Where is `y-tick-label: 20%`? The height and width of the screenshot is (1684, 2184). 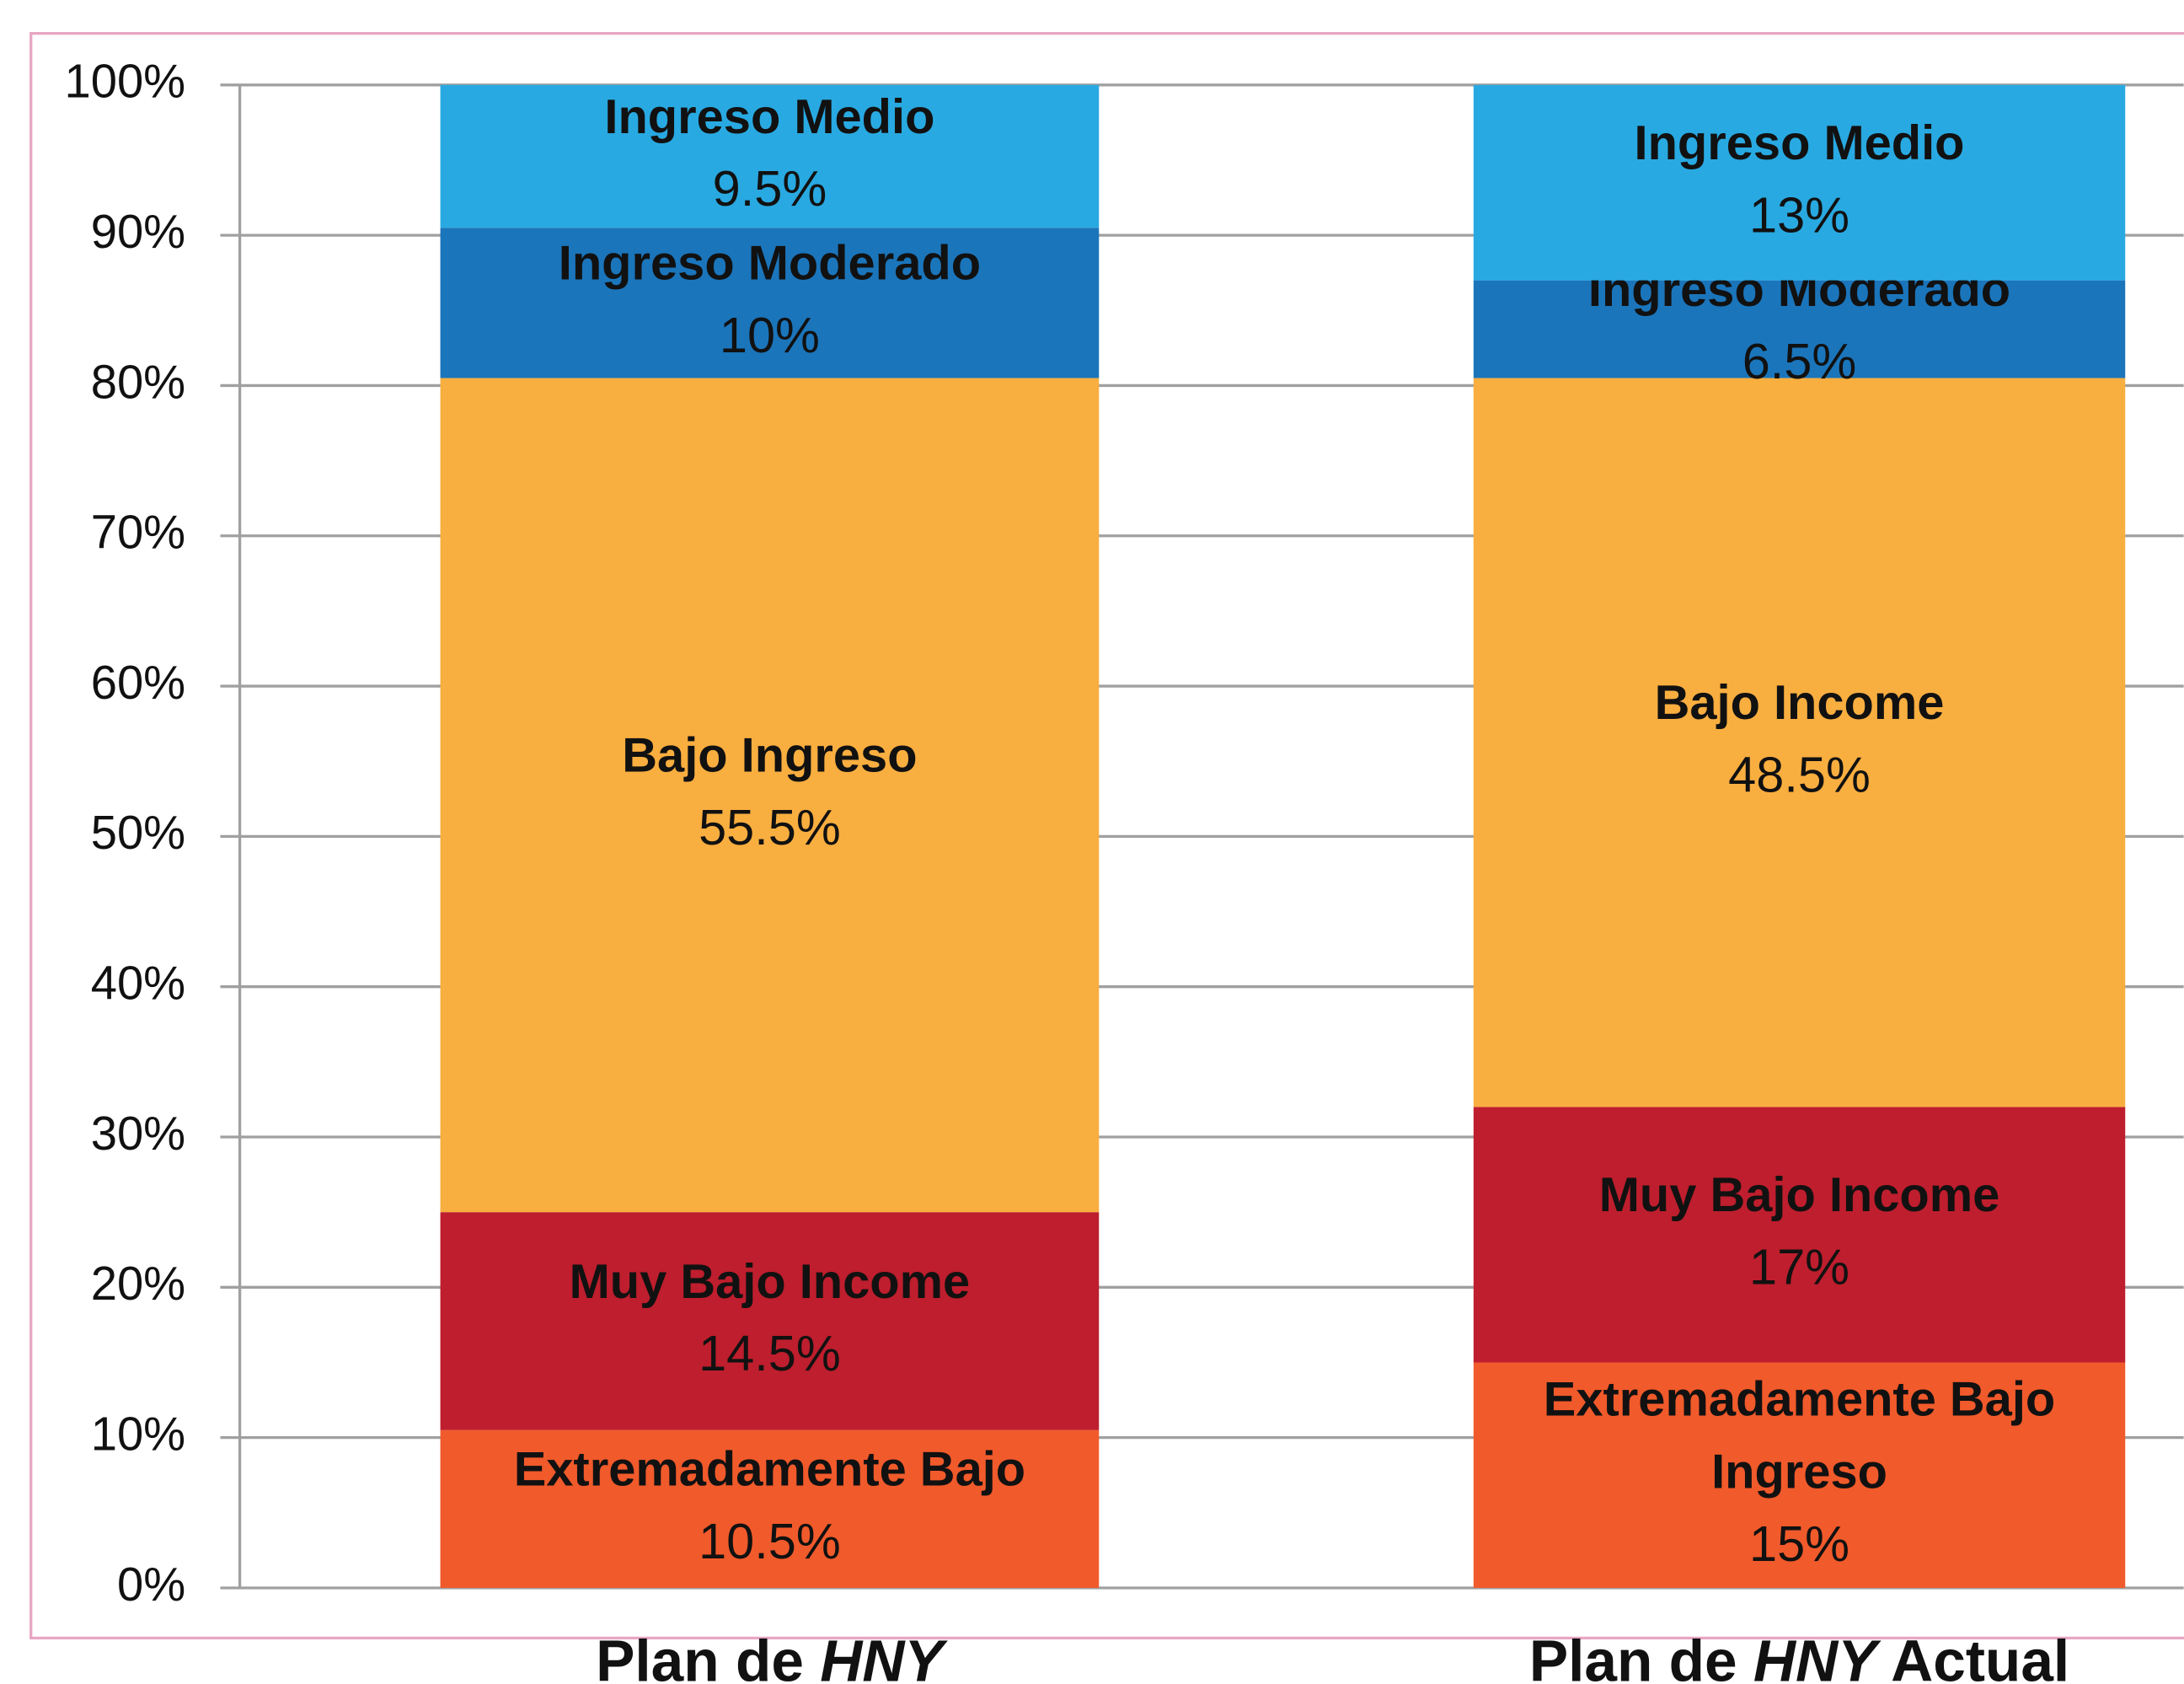
y-tick-label: 20% is located at coordinates (138, 1283).